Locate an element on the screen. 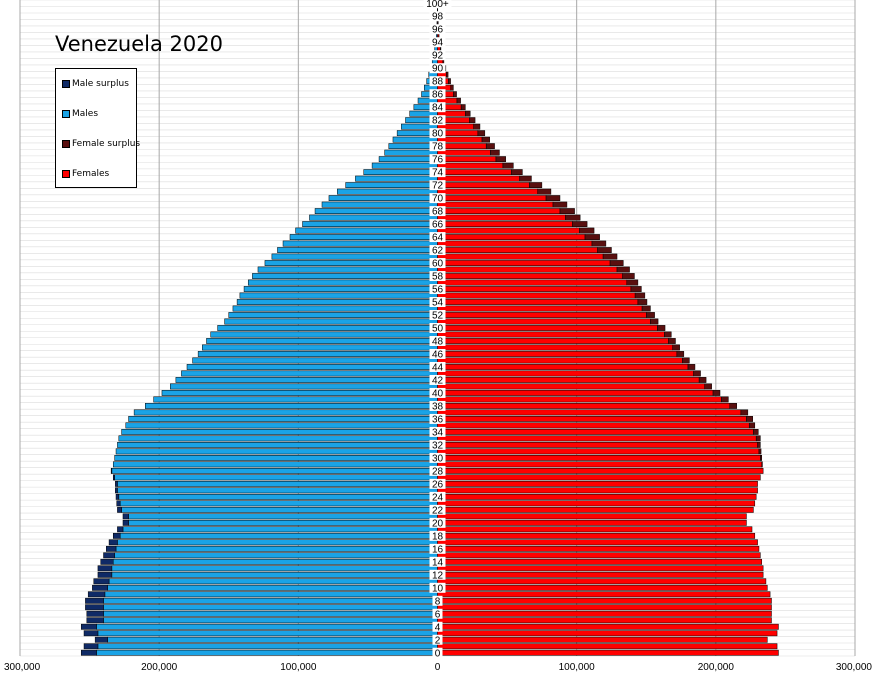  age-label: 32 is located at coordinates (438, 445).